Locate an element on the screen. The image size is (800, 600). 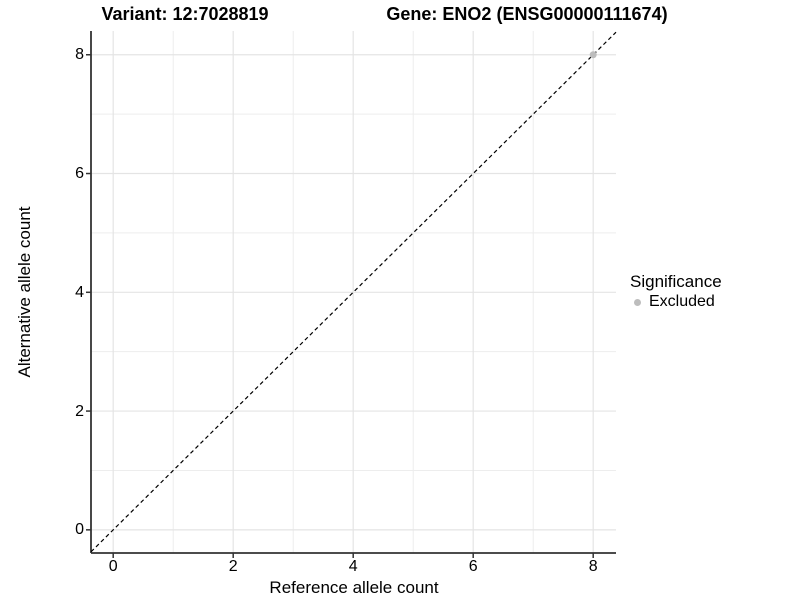
x-tick-label: 8 is located at coordinates (593, 566).